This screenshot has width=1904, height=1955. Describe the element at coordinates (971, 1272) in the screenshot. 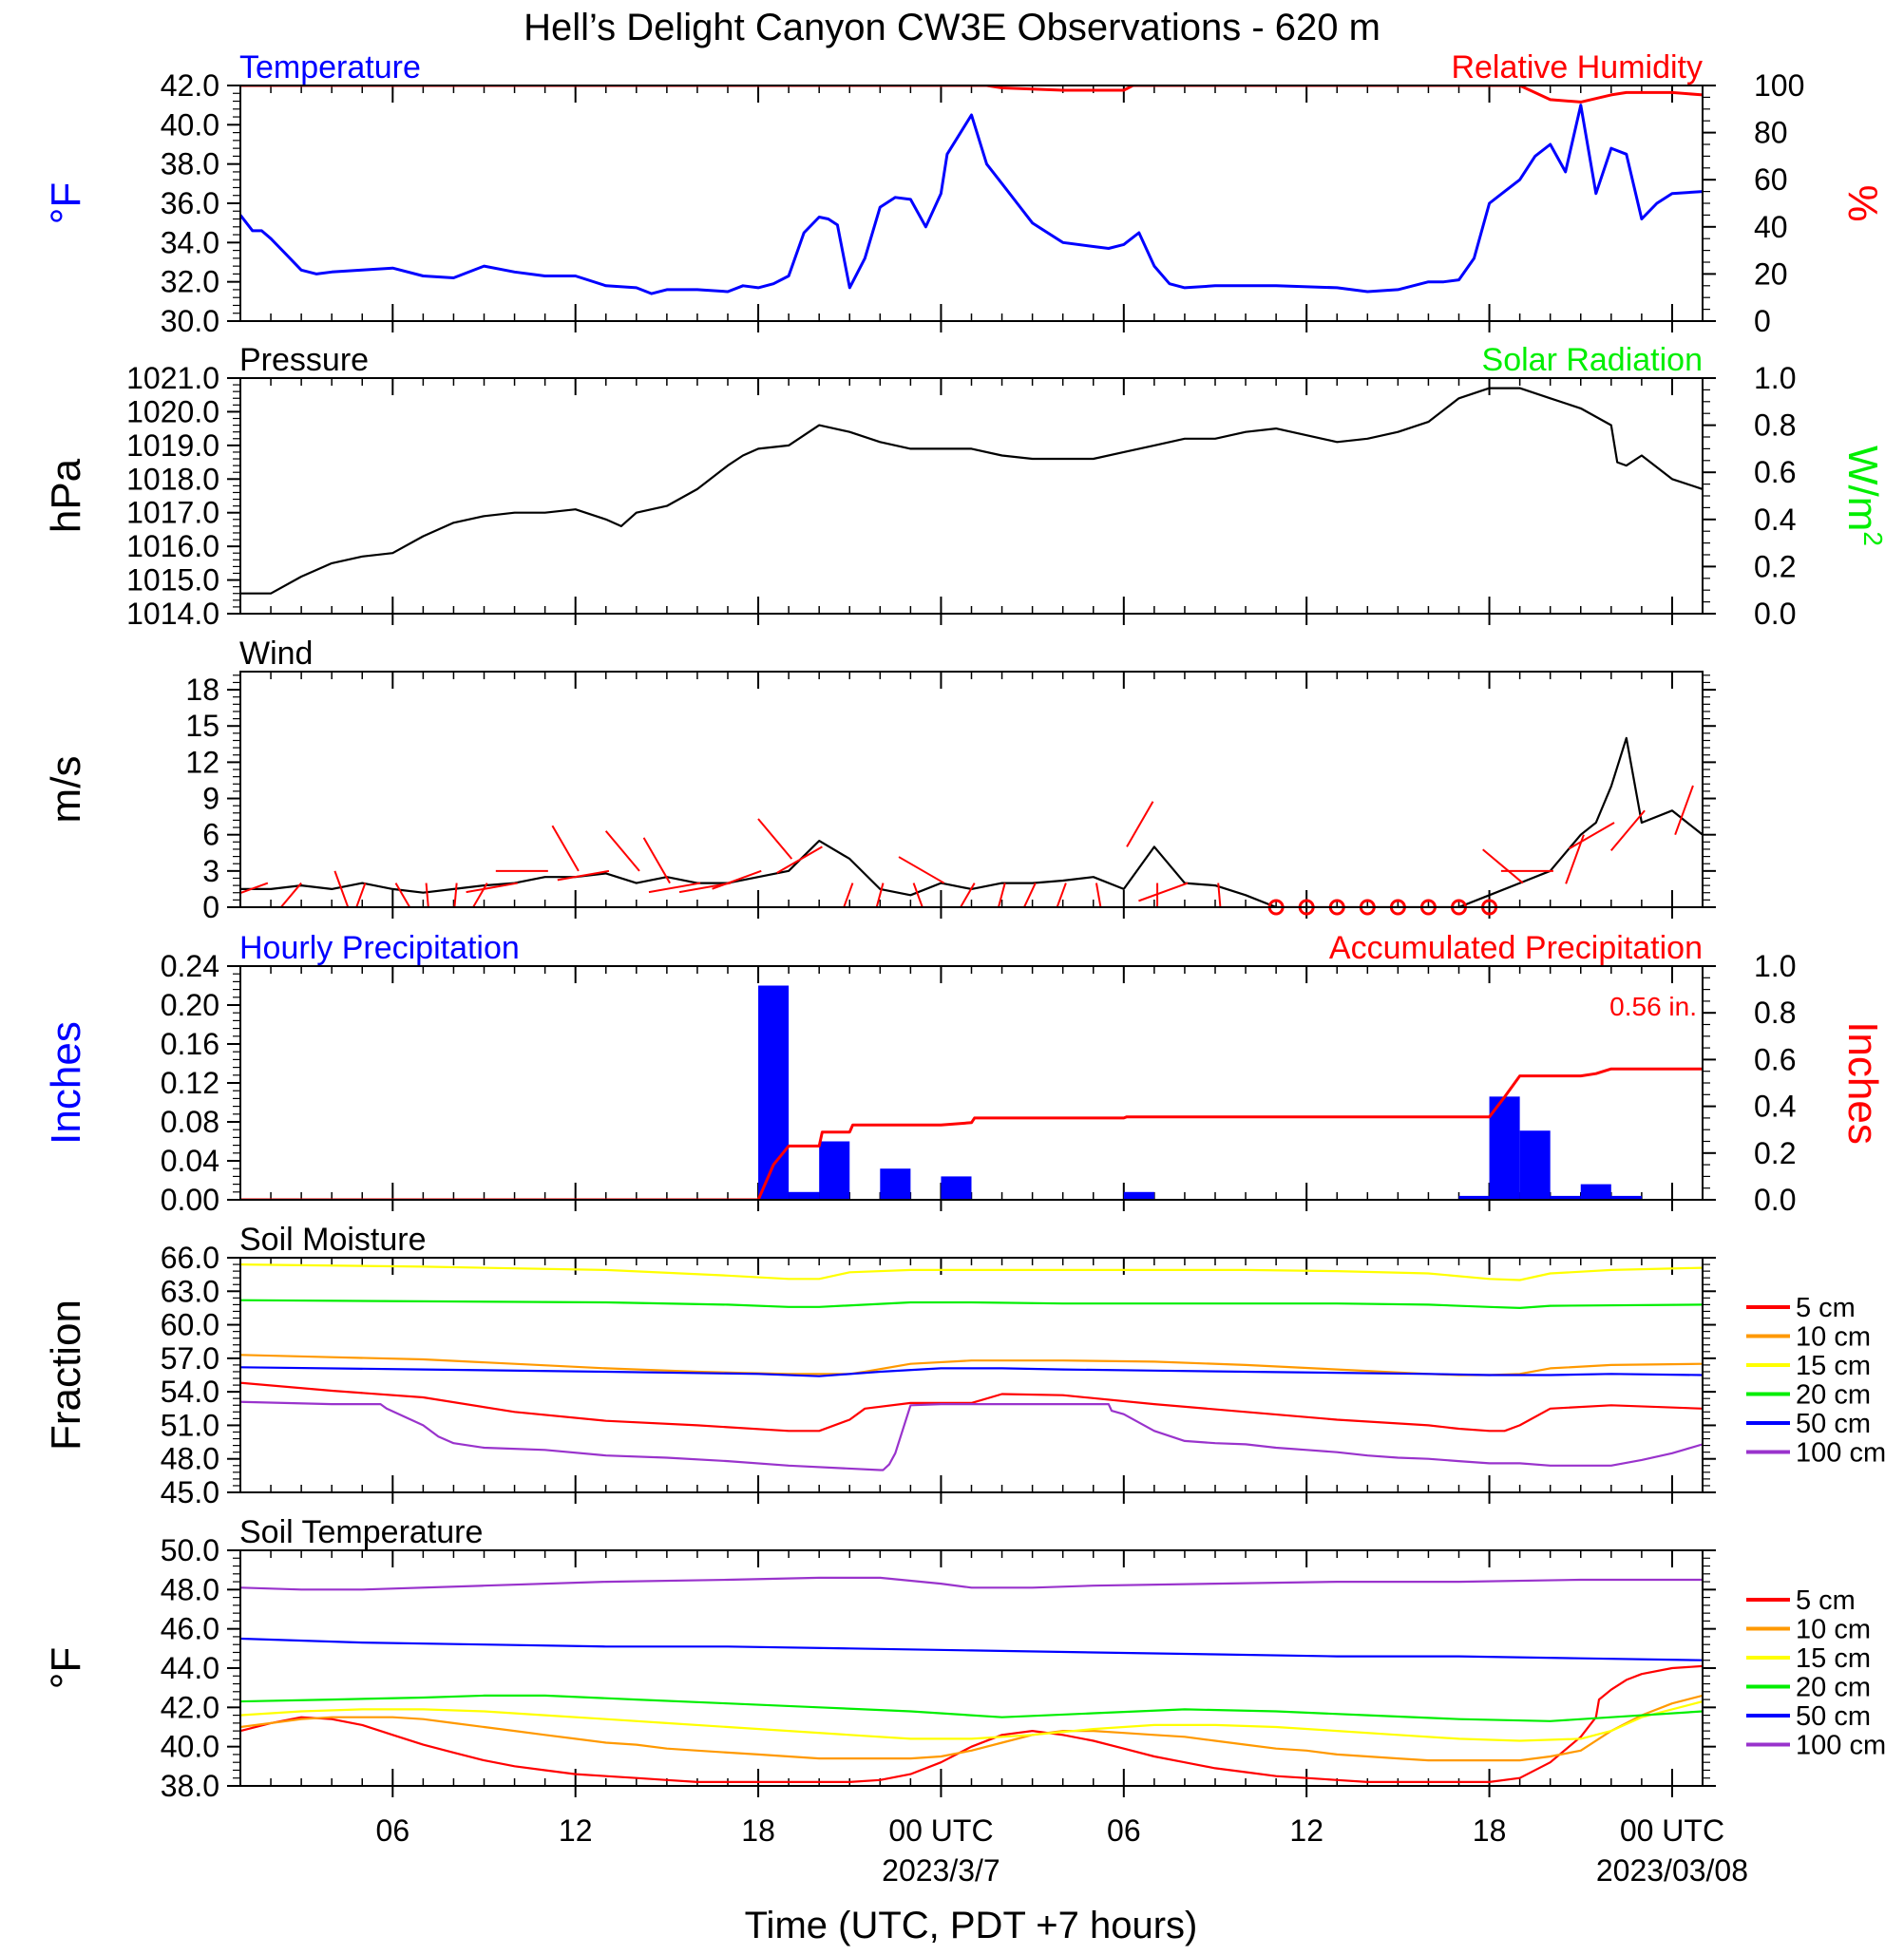

I see `series-line-15cm` at that location.